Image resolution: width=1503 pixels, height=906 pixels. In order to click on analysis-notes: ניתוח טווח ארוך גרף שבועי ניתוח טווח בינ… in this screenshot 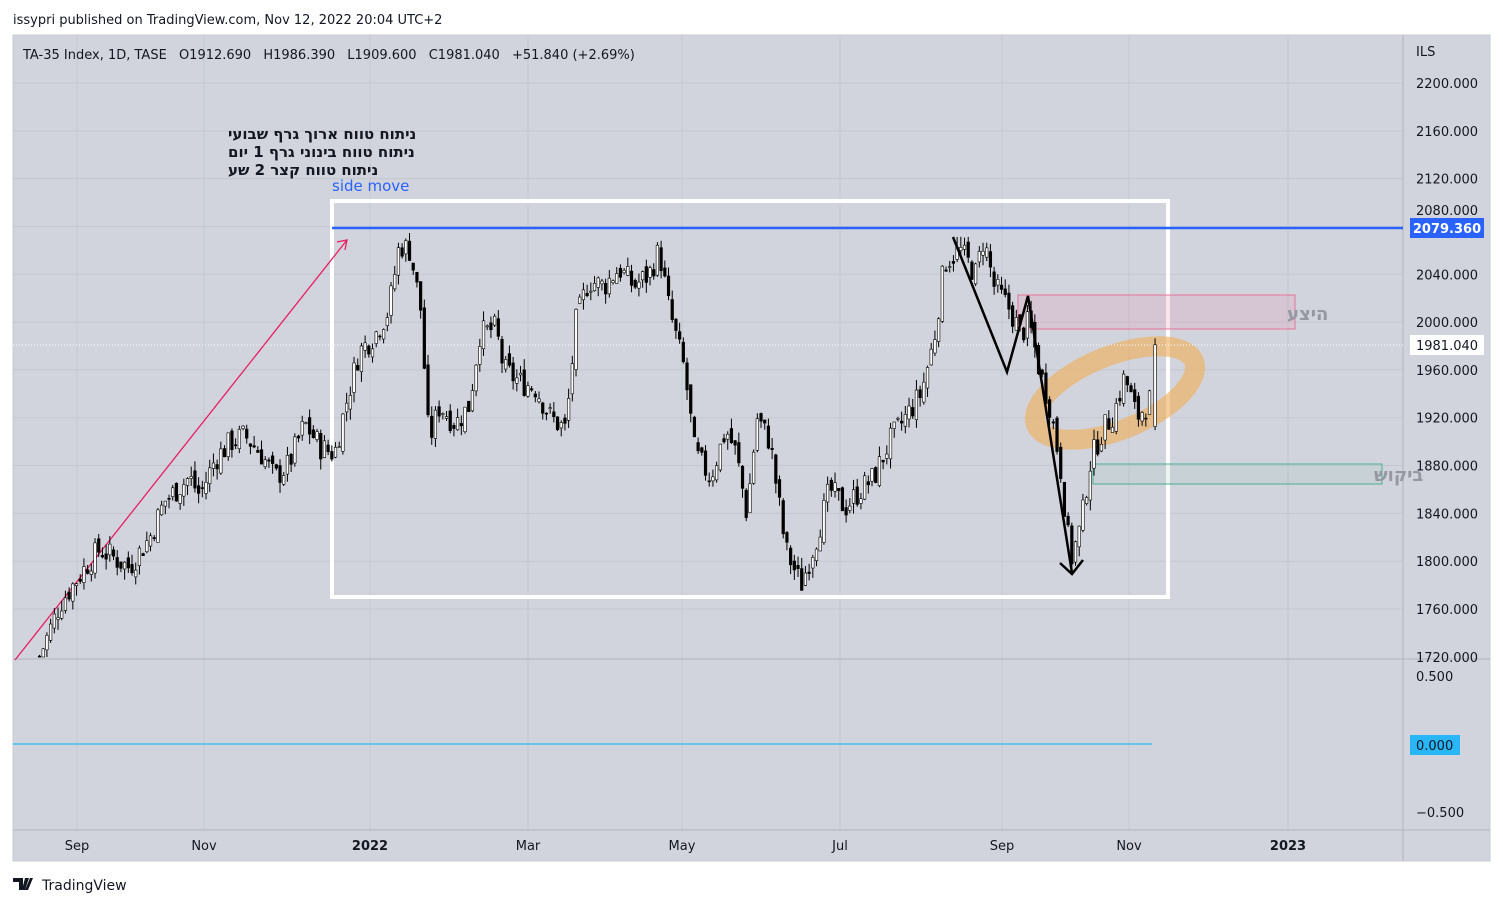, I will do `click(322, 152)`.